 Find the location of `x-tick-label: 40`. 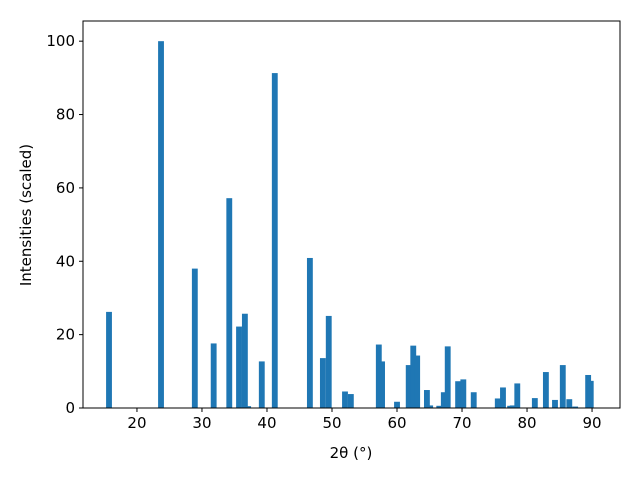

x-tick-label: 40 is located at coordinates (266, 423).